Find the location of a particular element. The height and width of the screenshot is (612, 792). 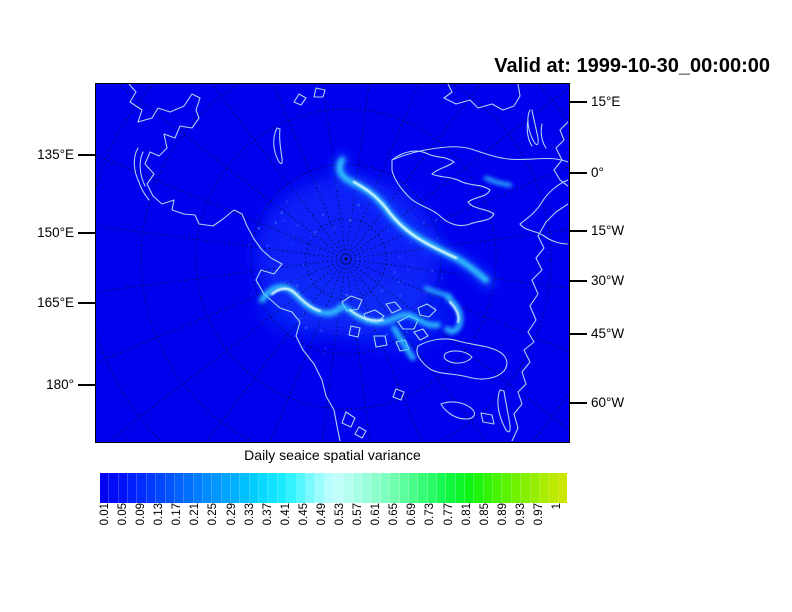

colorbar-tick-label: 0.25 is located at coordinates (213, 514).